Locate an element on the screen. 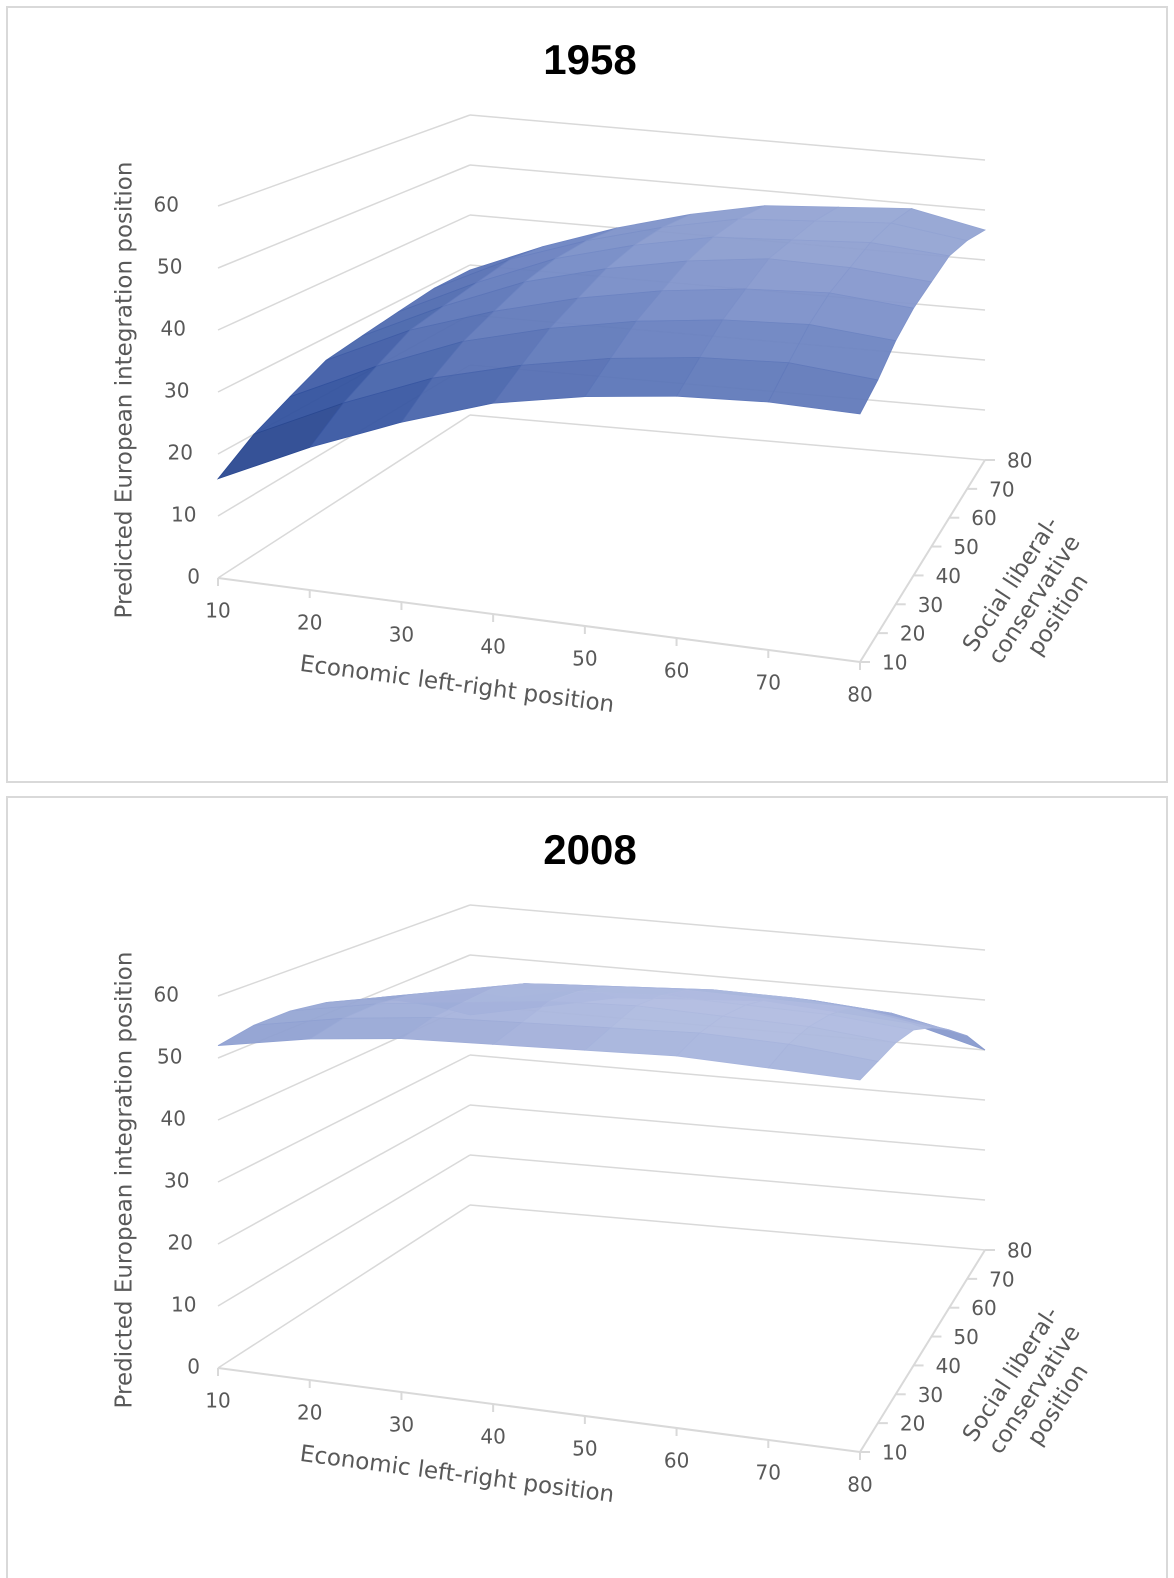  chart-title: 2008 is located at coordinates (589, 849).